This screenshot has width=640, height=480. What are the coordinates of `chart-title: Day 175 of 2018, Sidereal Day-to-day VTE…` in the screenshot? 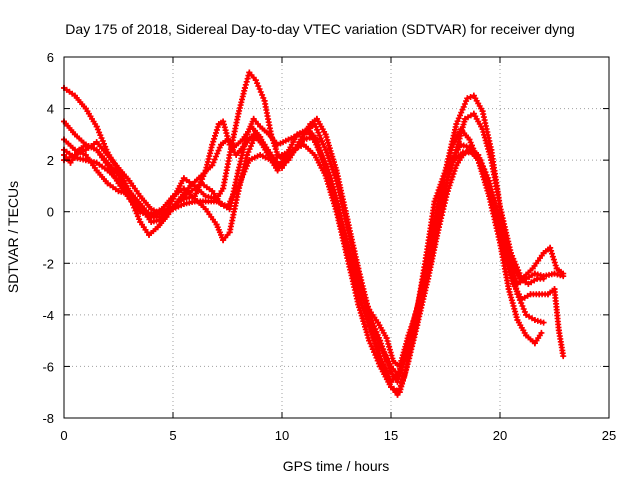 It's located at (319, 29).